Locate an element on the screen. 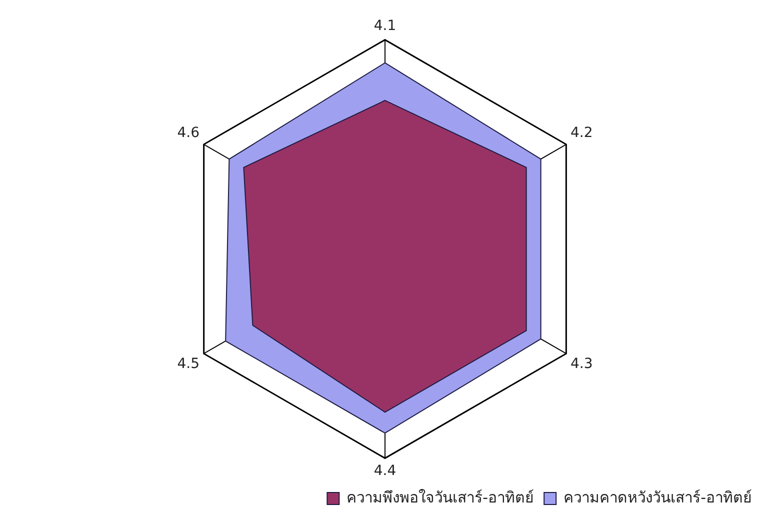 The height and width of the screenshot is (524, 770). legend-label: ความคาดหวังวันเสาร์-อาทิตย์ is located at coordinates (658, 497).